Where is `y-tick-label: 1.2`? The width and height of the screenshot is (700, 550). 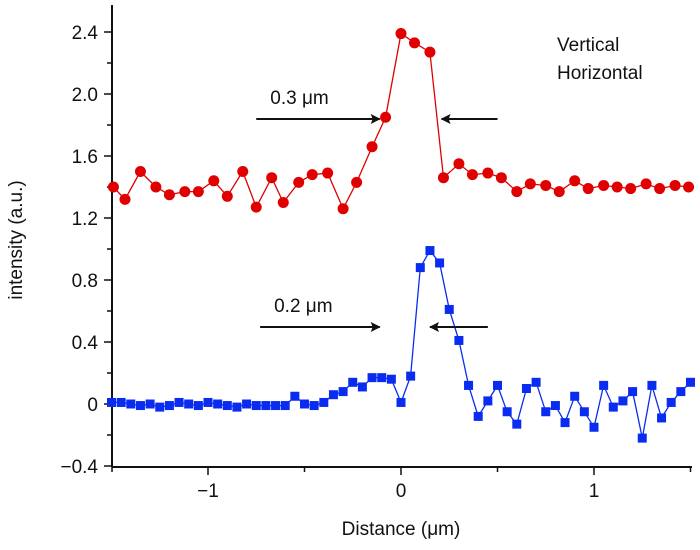 y-tick-label: 1.2 is located at coordinates (85, 219).